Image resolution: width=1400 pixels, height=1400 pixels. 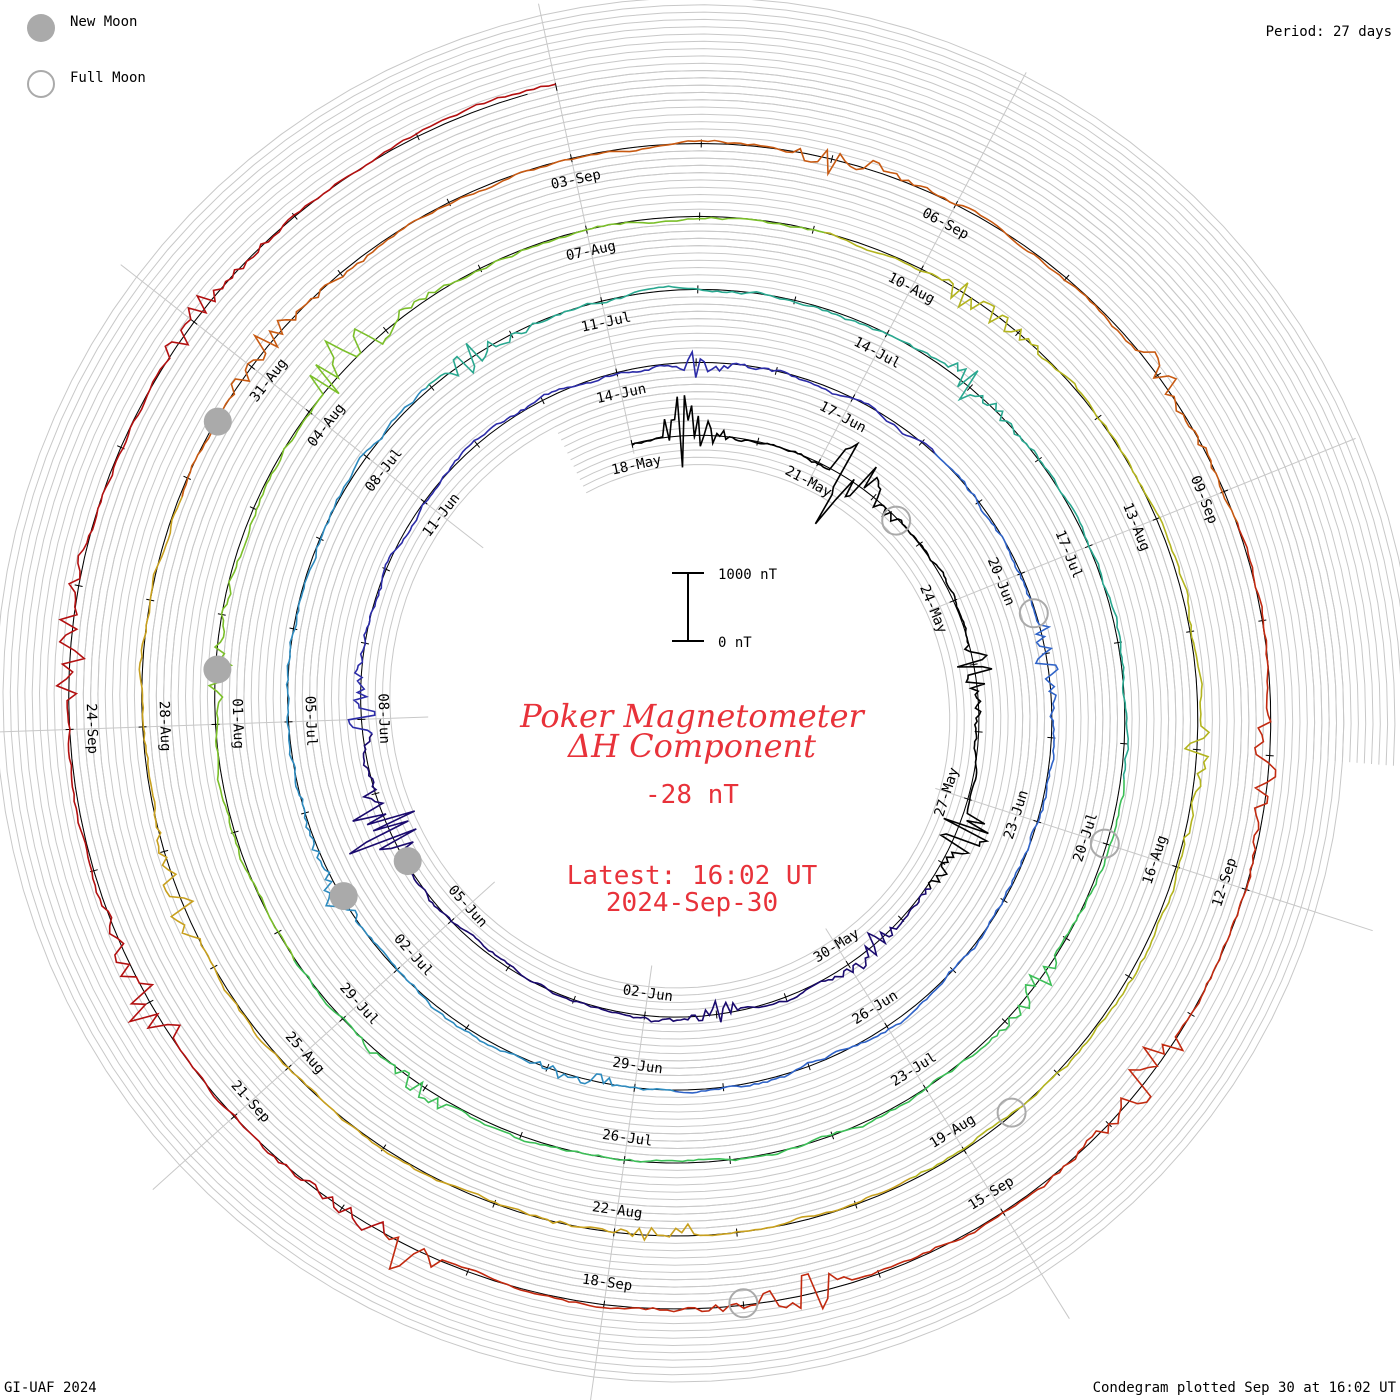 What do you see at coordinates (1224, 882) in the screenshot?
I see `date-label: 12-Sep` at bounding box center [1224, 882].